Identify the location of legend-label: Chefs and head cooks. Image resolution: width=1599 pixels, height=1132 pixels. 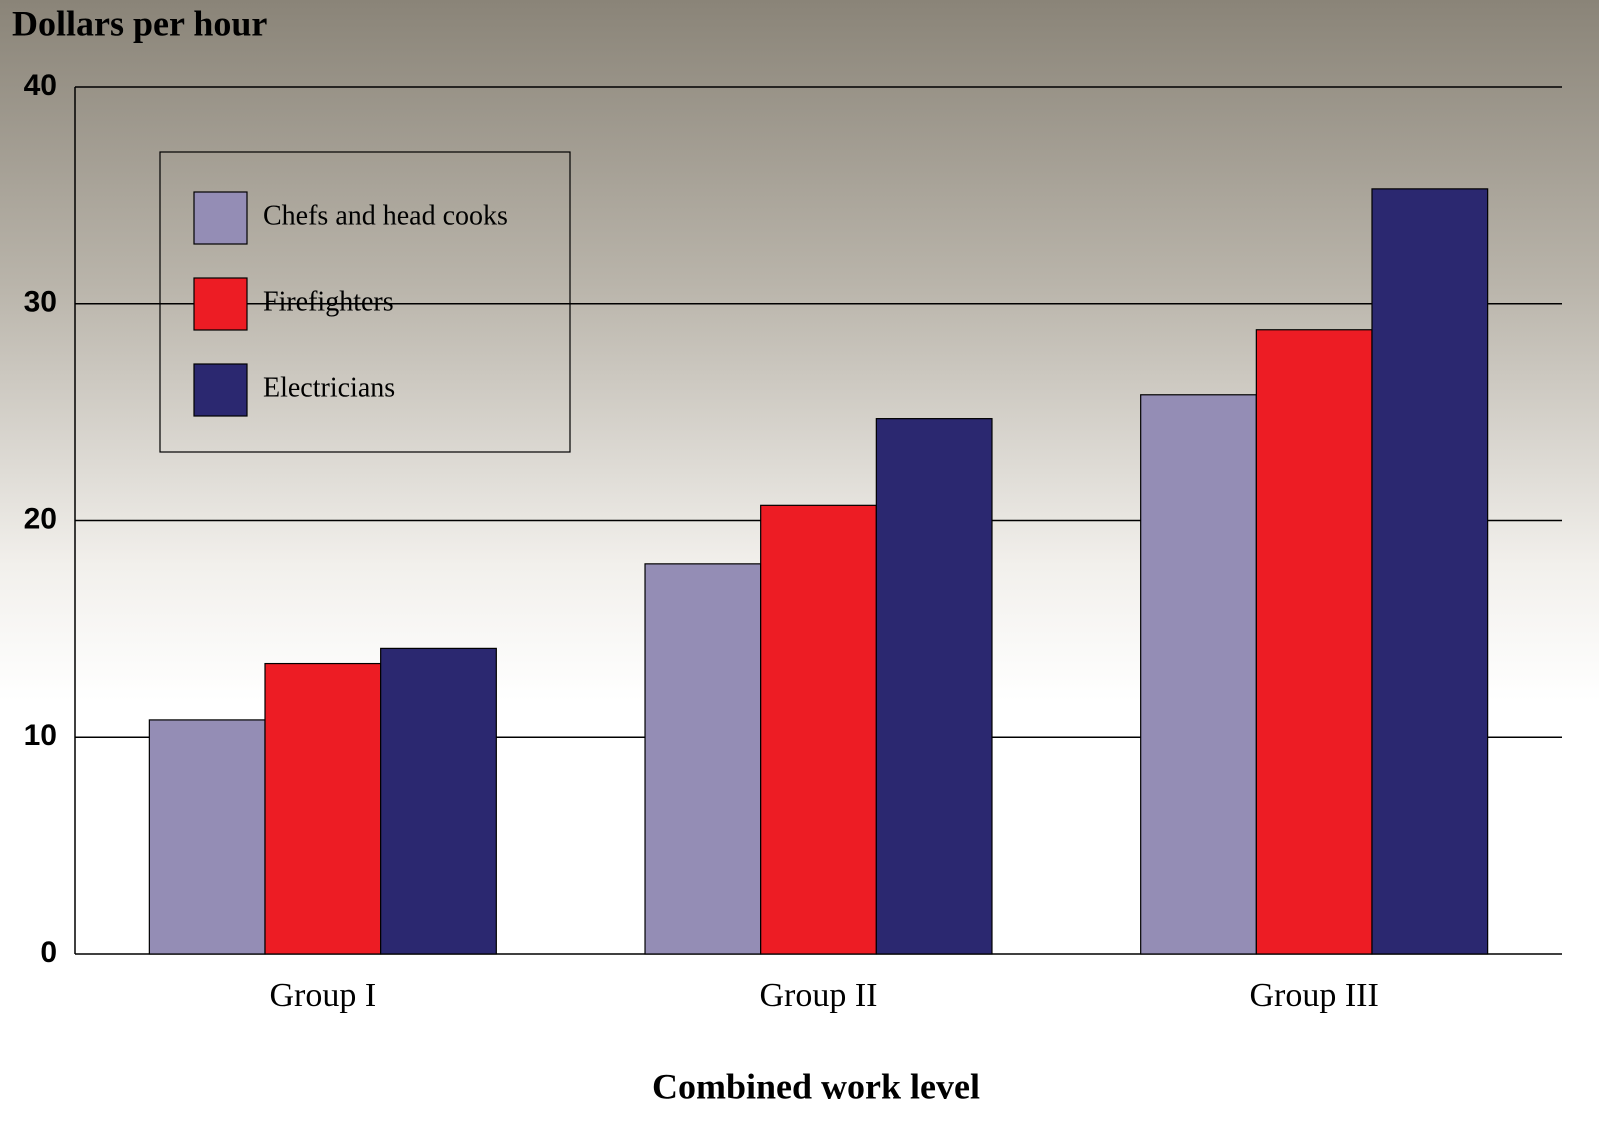
(385, 215).